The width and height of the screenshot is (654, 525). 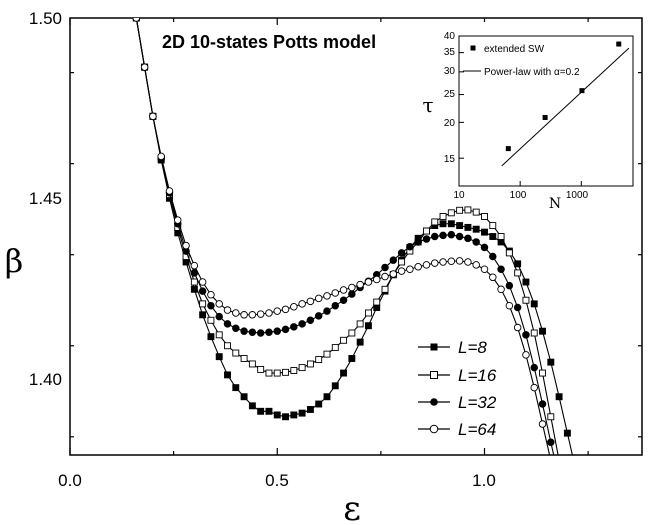 What do you see at coordinates (477, 402) in the screenshot?
I see `legend-label-l32: L=32` at bounding box center [477, 402].